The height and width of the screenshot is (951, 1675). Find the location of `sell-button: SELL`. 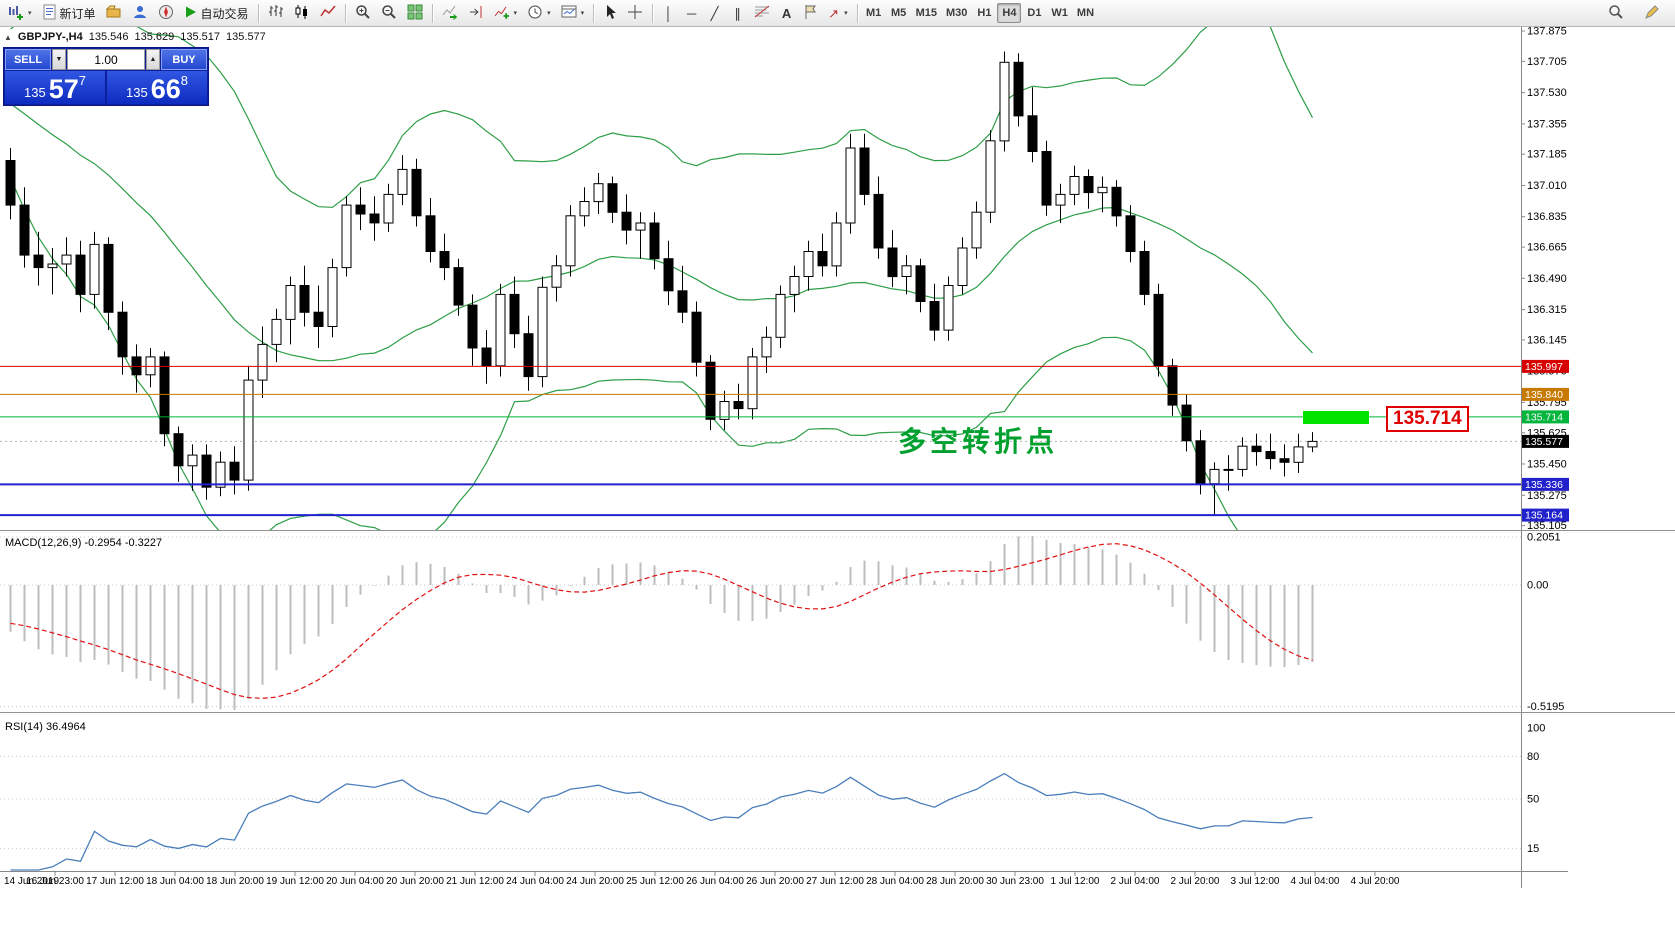

sell-button: SELL is located at coordinates (28, 59).